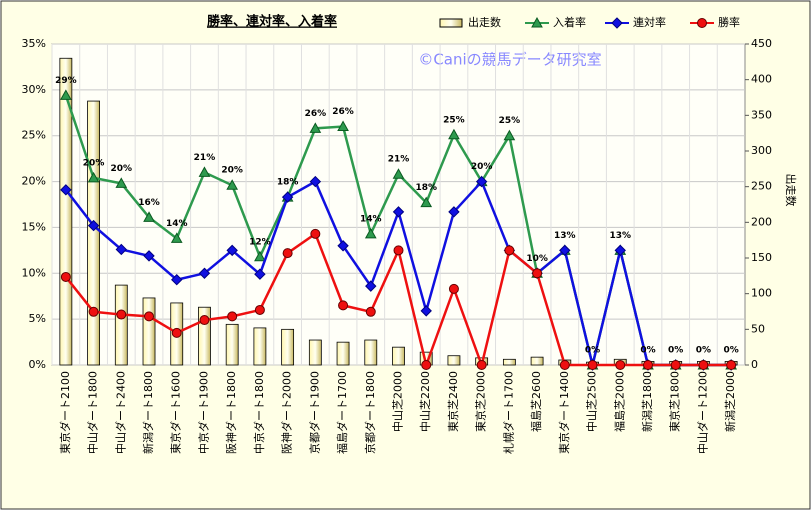 This screenshot has width=811, height=510. Describe the element at coordinates (37, 318) in the screenshot. I see `y-tick-label: 5%` at that location.